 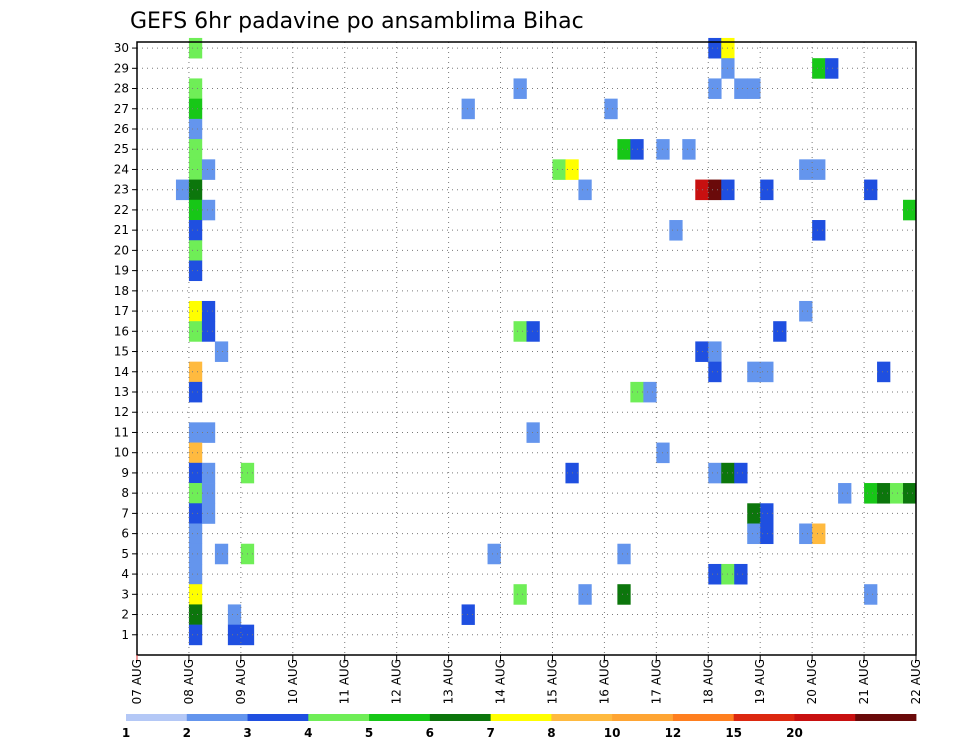 What do you see at coordinates (760, 681) in the screenshot?
I see `x-tick-label-12: 19 AUG` at bounding box center [760, 681].